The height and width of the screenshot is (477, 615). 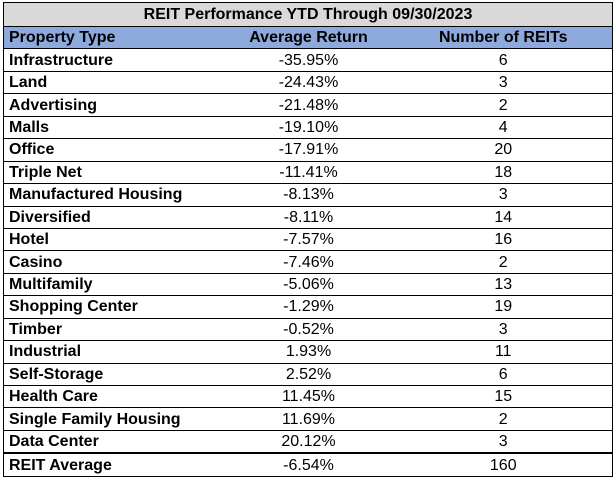 I want to click on average-return-cell: -7.46%, so click(x=308, y=262).